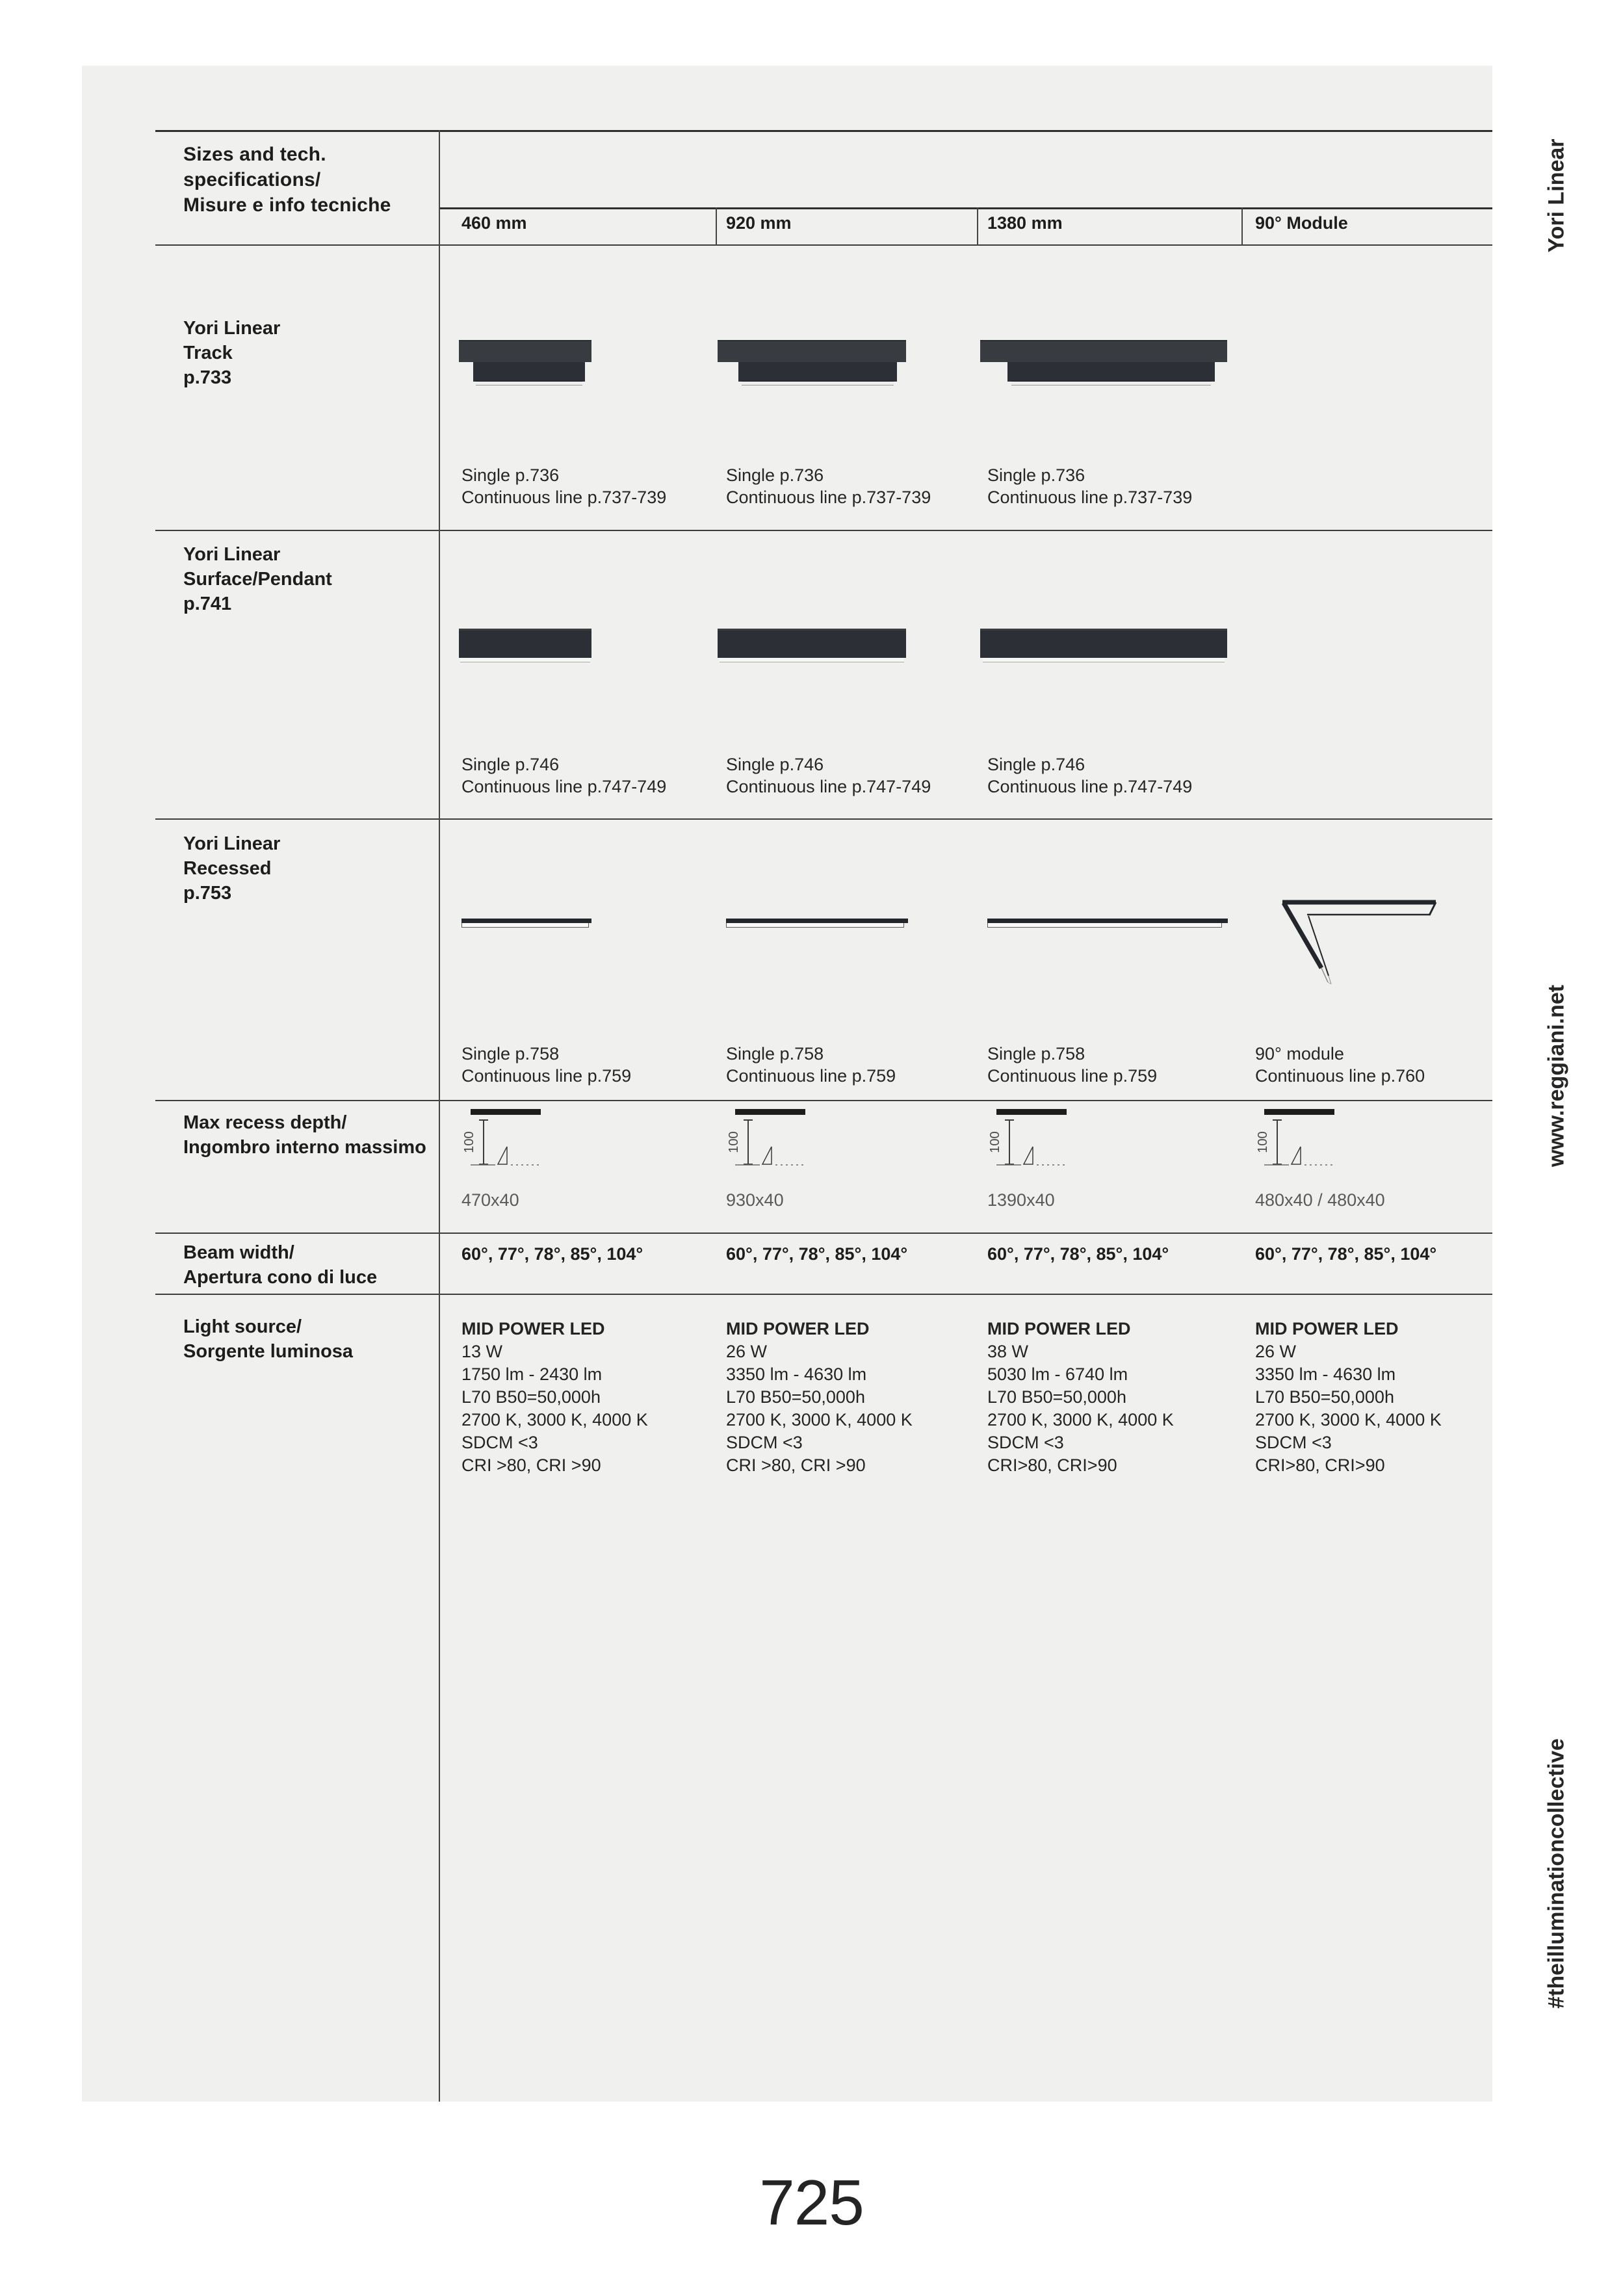 Image resolution: width=1623 pixels, height=2296 pixels. What do you see at coordinates (254, 154) in the screenshot?
I see `page-title-line: Sizes and tech.` at bounding box center [254, 154].